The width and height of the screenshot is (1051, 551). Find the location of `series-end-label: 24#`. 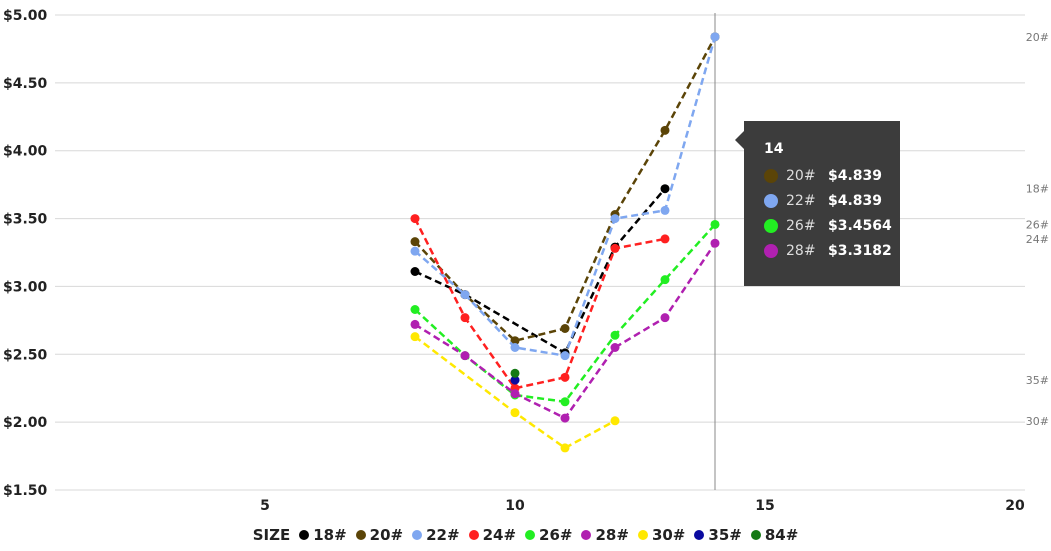

series-end-label: 24# is located at coordinates (1037, 239).